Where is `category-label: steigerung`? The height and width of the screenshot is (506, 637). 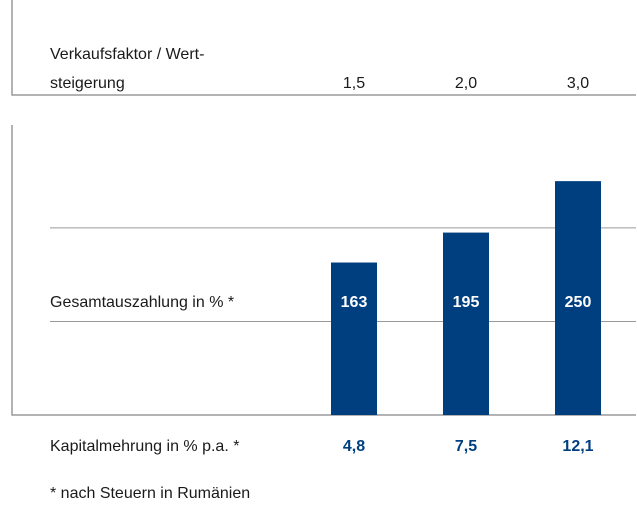 category-label: steigerung is located at coordinates (87, 83).